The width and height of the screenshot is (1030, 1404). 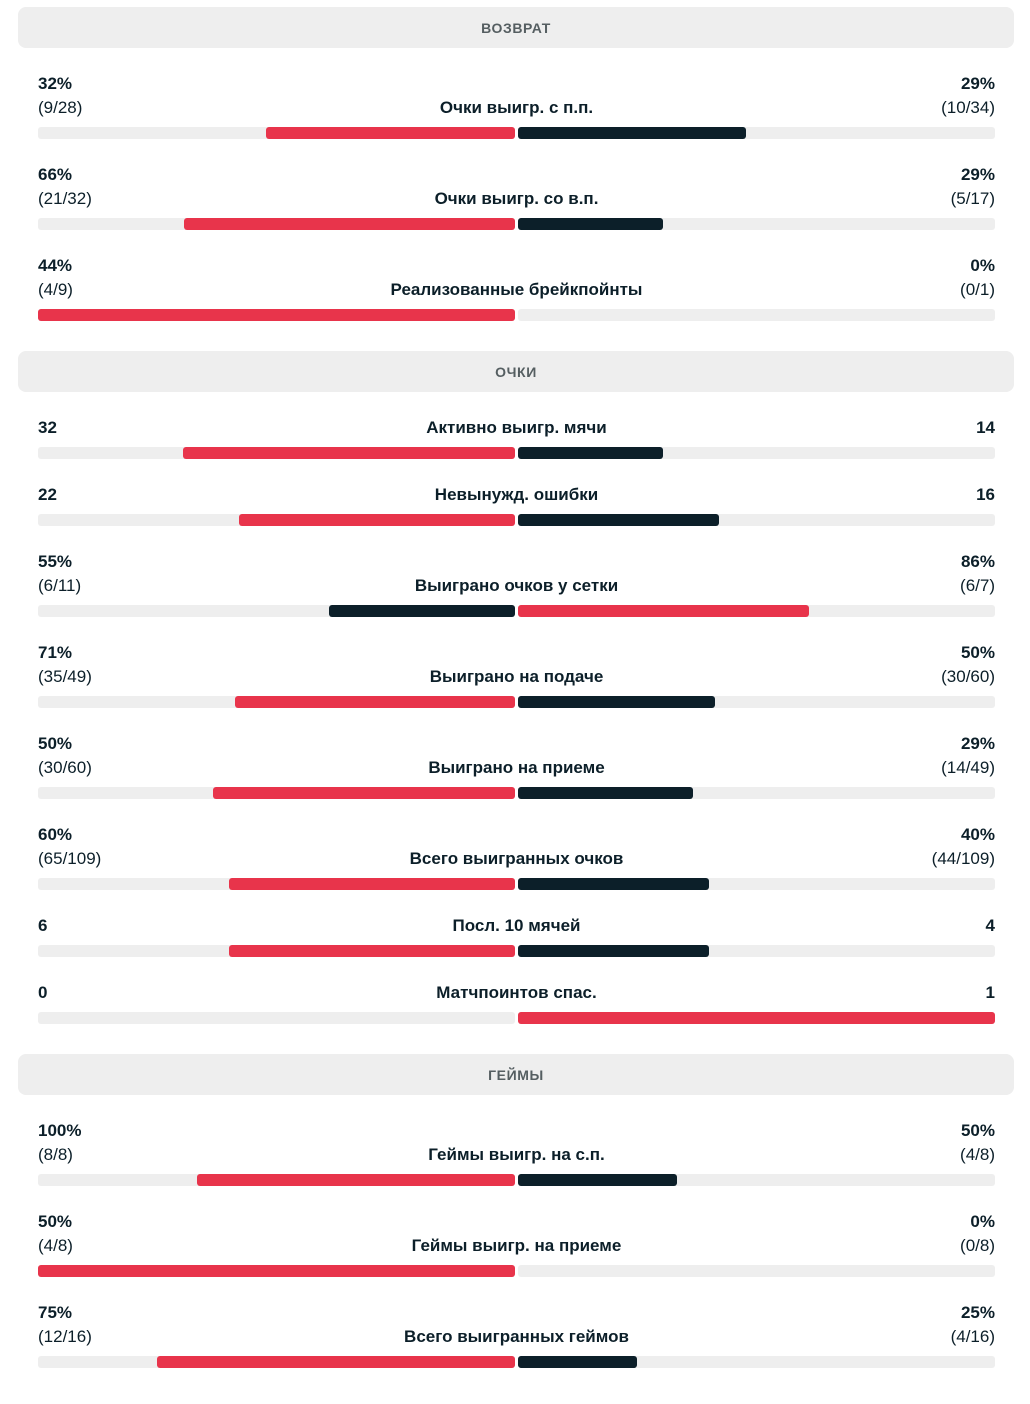 What do you see at coordinates (43, 992) in the screenshot?
I see `home-percent: 0` at bounding box center [43, 992].